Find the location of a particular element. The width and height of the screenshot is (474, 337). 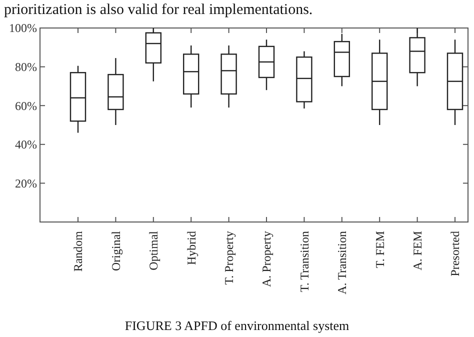

y-tick-label: 80% is located at coordinates (26, 67).